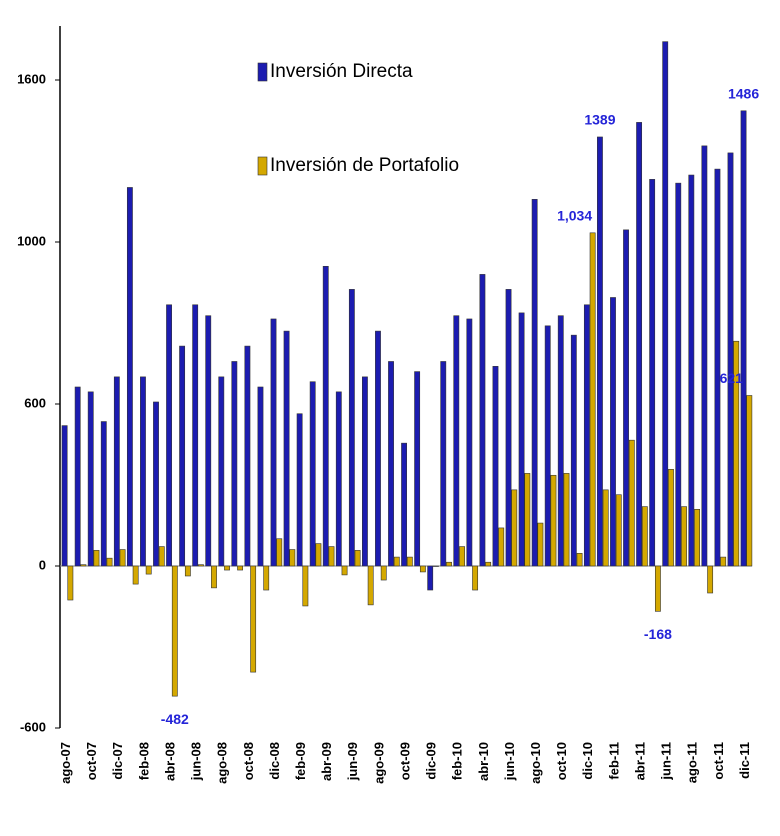 The width and height of the screenshot is (780, 836). What do you see at coordinates (692, 762) in the screenshot?
I see `x-tick-label: ago-11` at bounding box center [692, 762].